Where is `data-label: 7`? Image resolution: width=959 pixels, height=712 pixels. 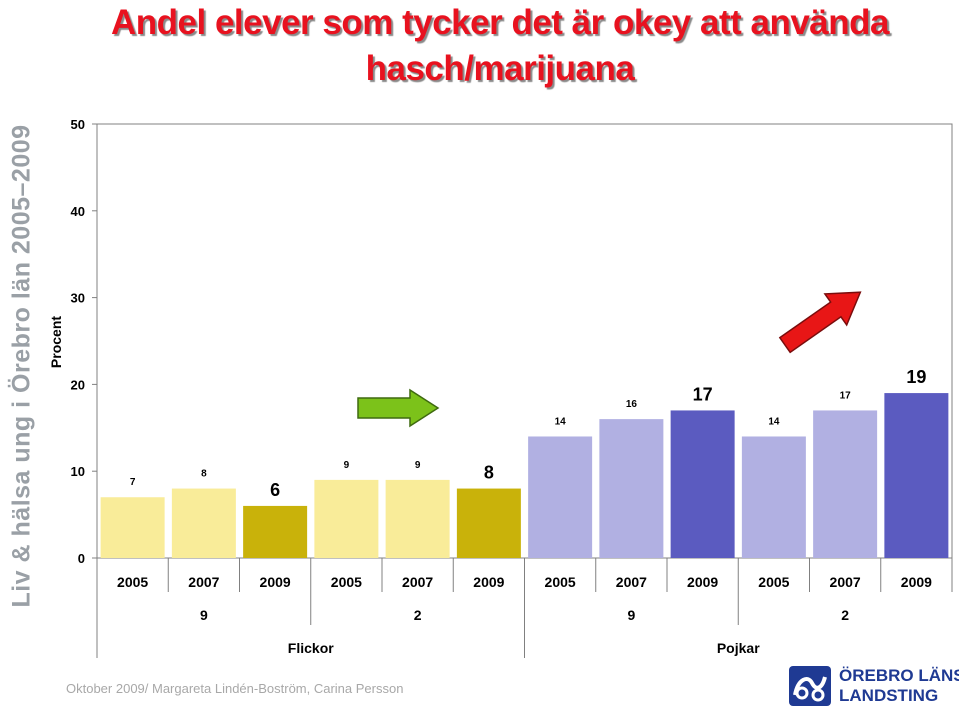 data-label: 7 is located at coordinates (133, 482).